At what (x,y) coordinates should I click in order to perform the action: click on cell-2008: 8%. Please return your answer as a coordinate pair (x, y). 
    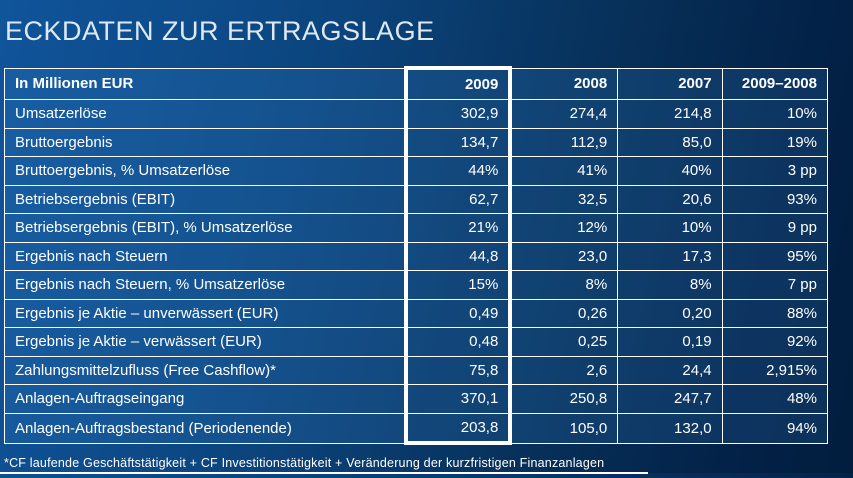
    Looking at the image, I should click on (564, 285).